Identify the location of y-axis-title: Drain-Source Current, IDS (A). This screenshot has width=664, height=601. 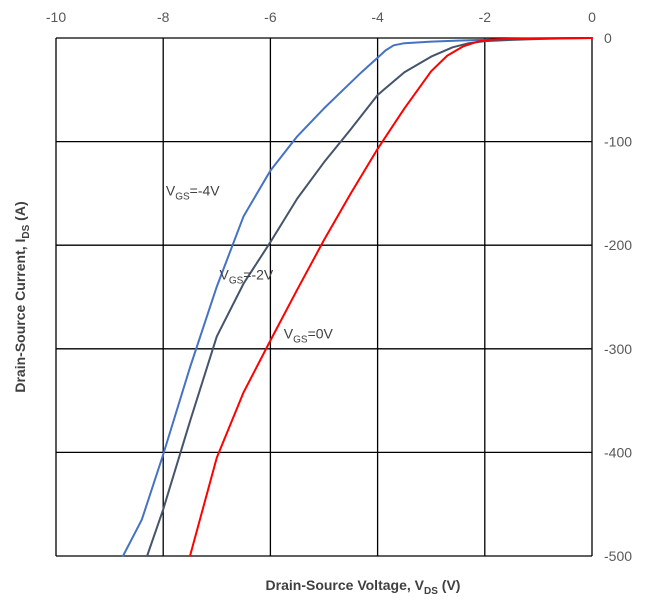
(22, 296).